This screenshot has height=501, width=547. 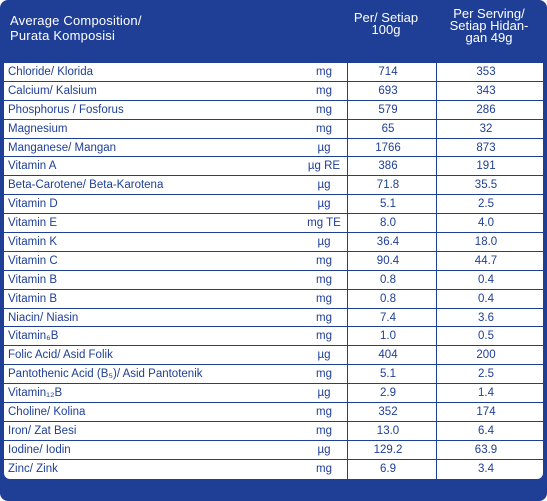 What do you see at coordinates (33, 336) in the screenshot?
I see `nutrient-name: Vitamin₆B` at bounding box center [33, 336].